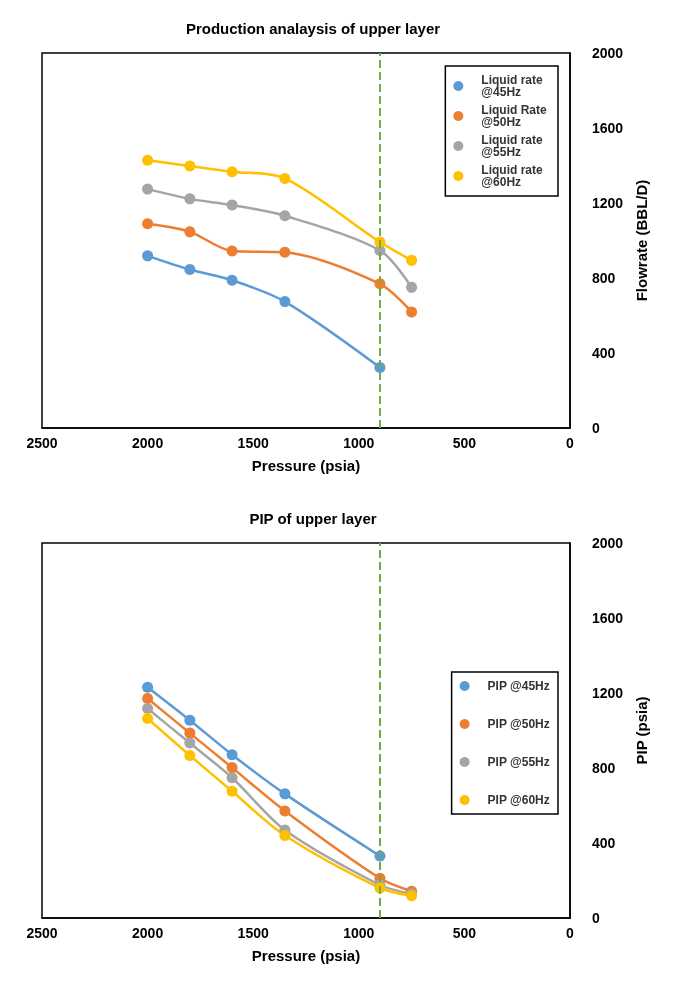  What do you see at coordinates (516, 116) in the screenshot?
I see `legend-label: Liquid Rate @50Hz` at bounding box center [516, 116].